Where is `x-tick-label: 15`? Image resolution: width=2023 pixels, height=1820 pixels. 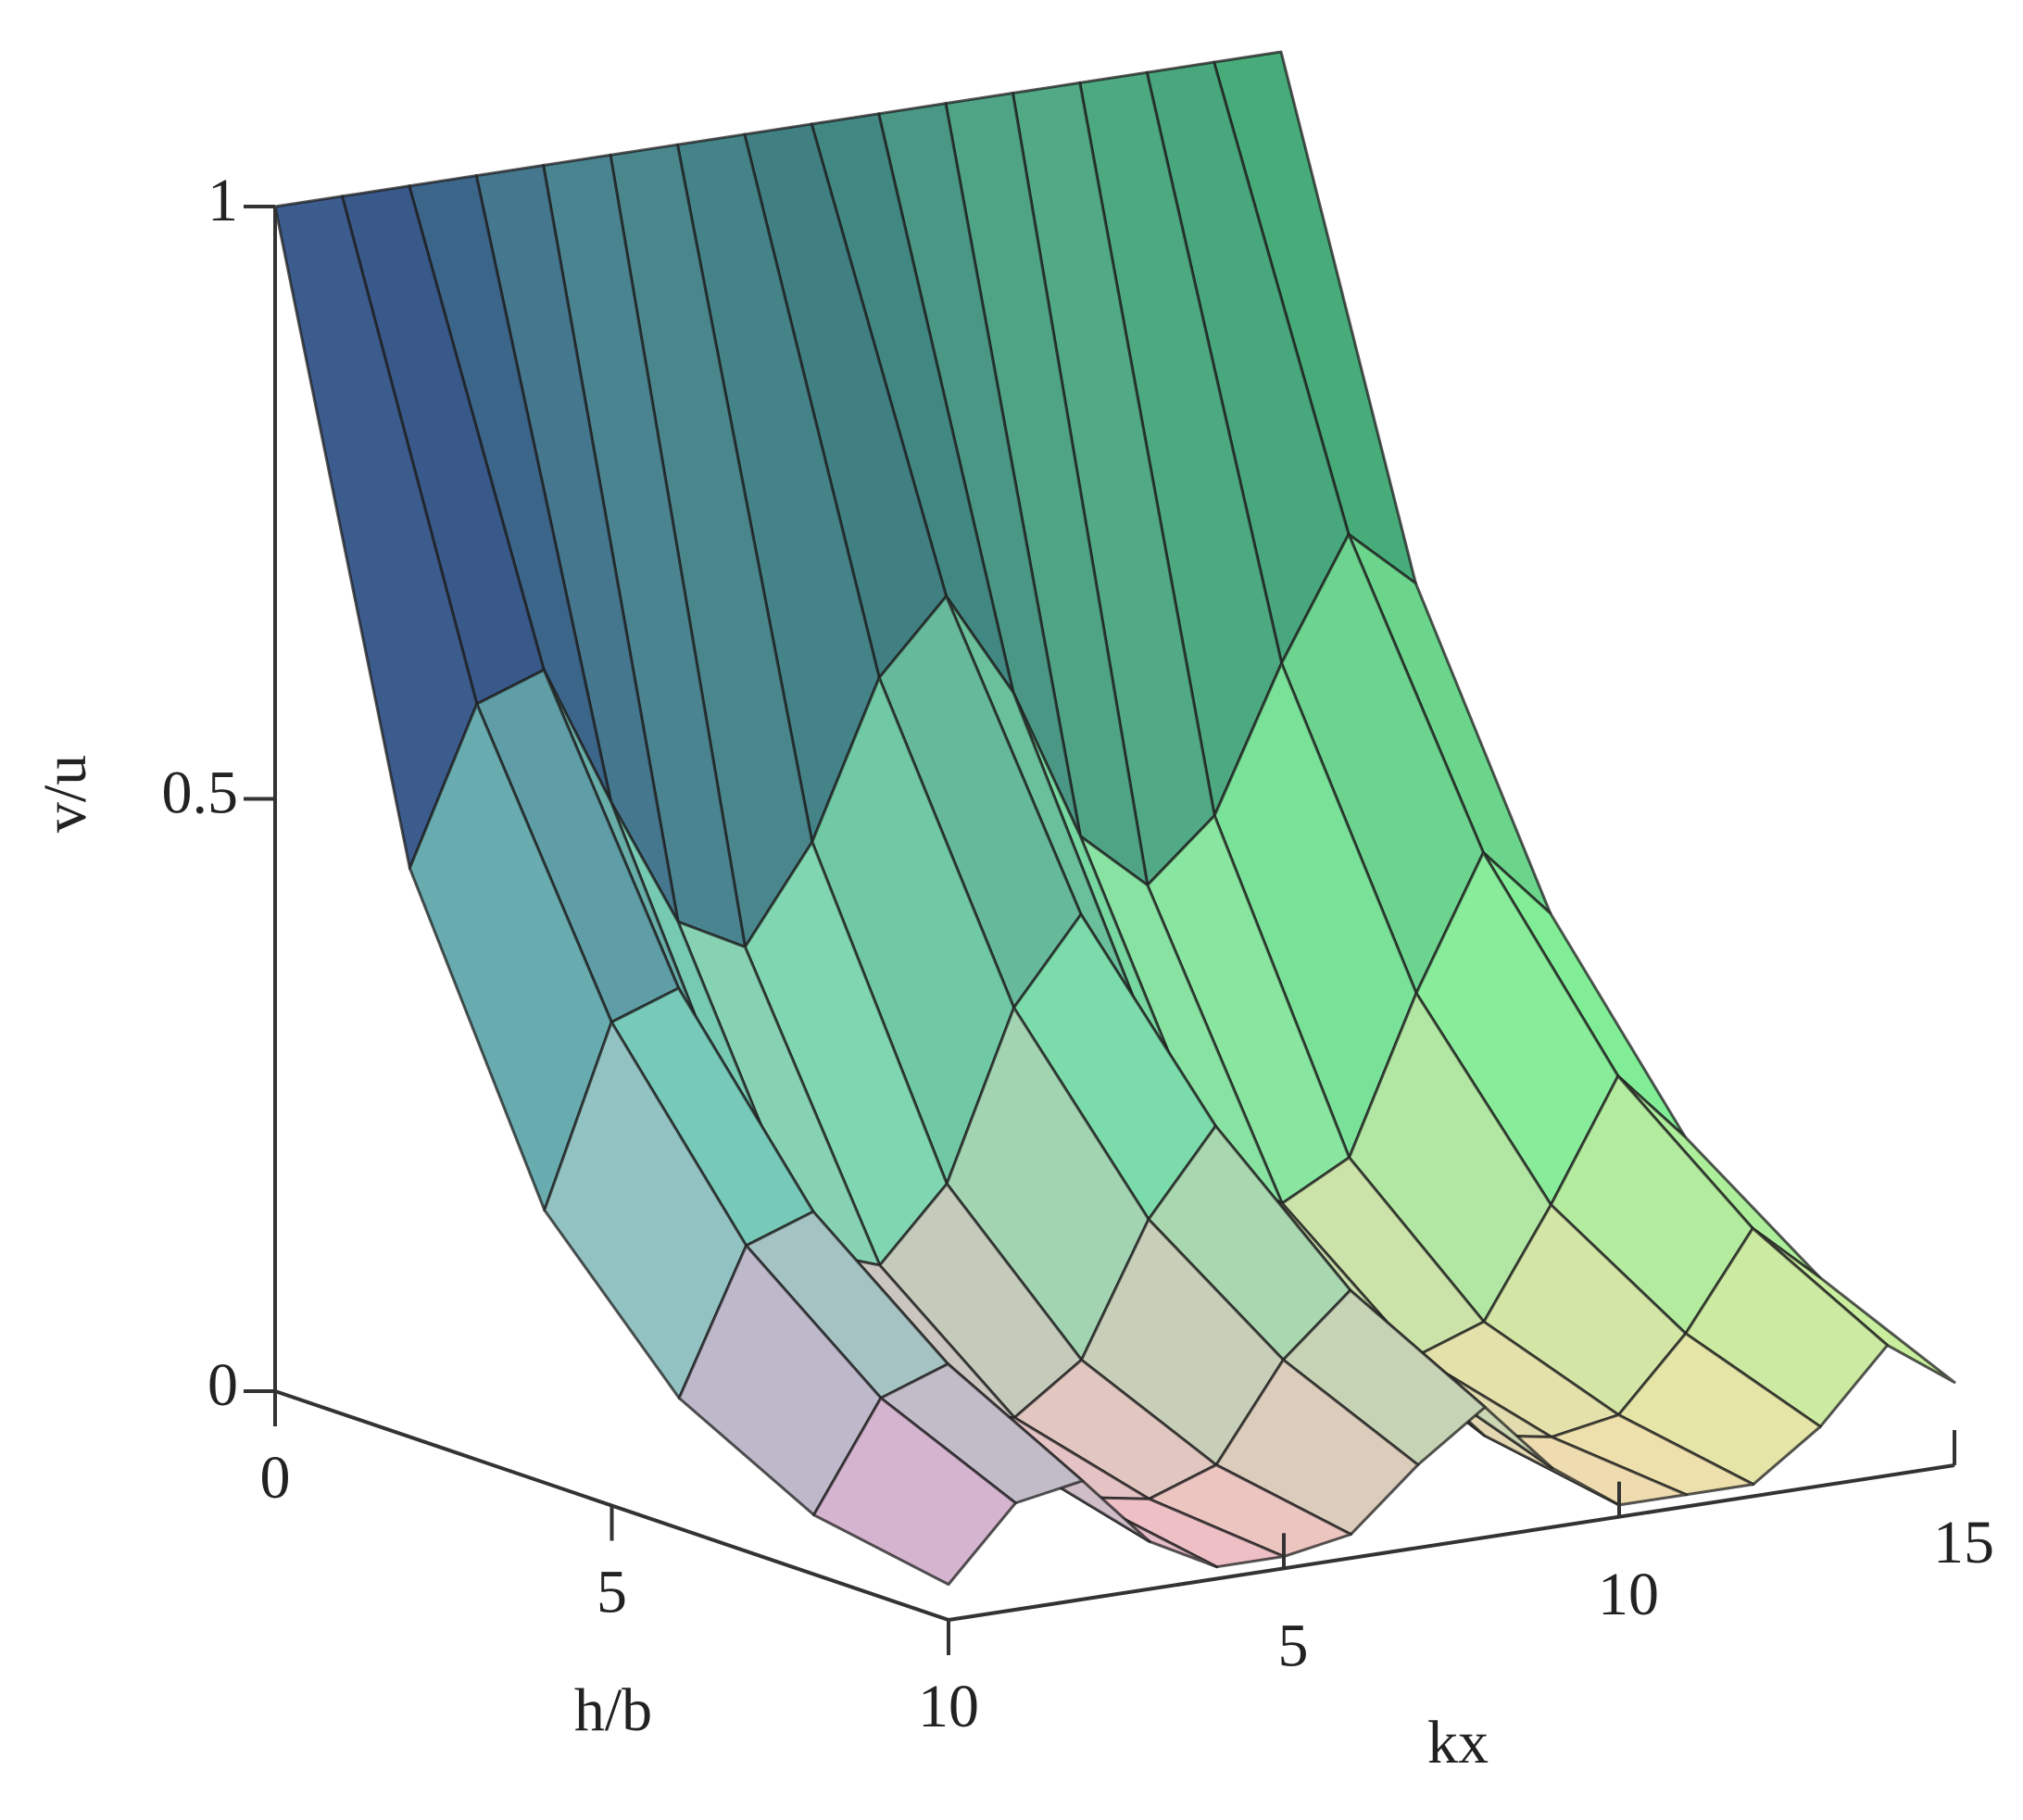
x-tick-label: 15 is located at coordinates (1964, 1542).